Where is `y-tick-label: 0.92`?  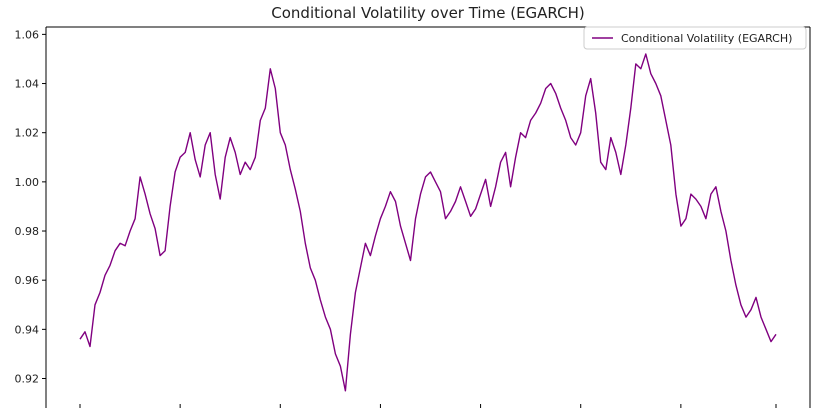 y-tick-label: 0.92 is located at coordinates (27, 379).